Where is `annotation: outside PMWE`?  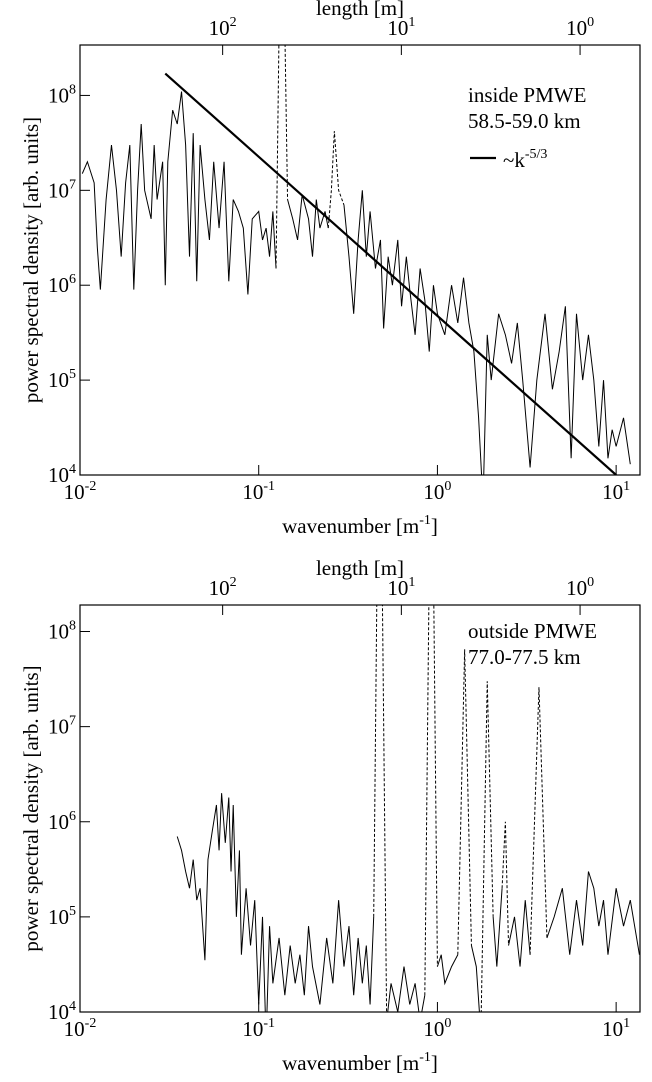
annotation: outside PMWE is located at coordinates (532, 631).